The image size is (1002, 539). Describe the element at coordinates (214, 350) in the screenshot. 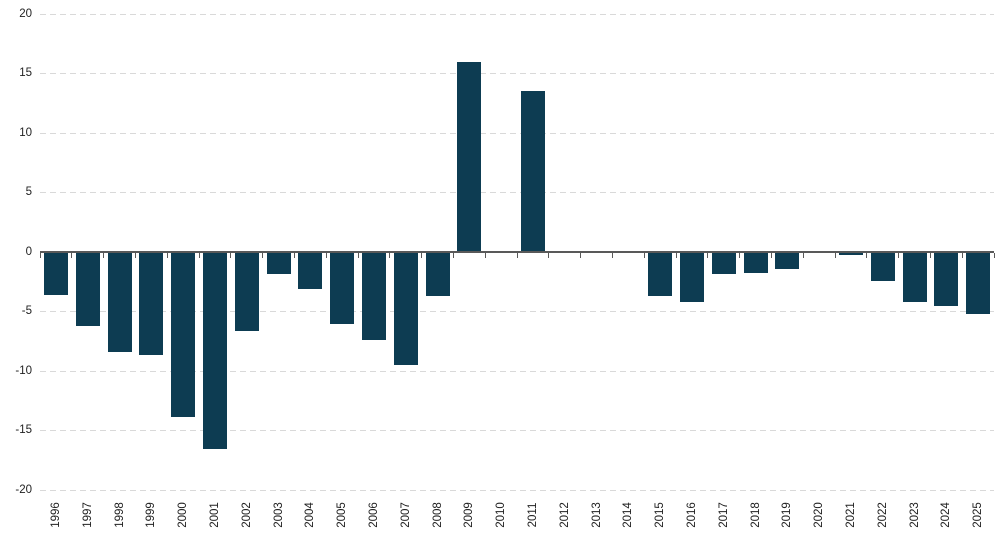

I see `bar-2001` at that location.